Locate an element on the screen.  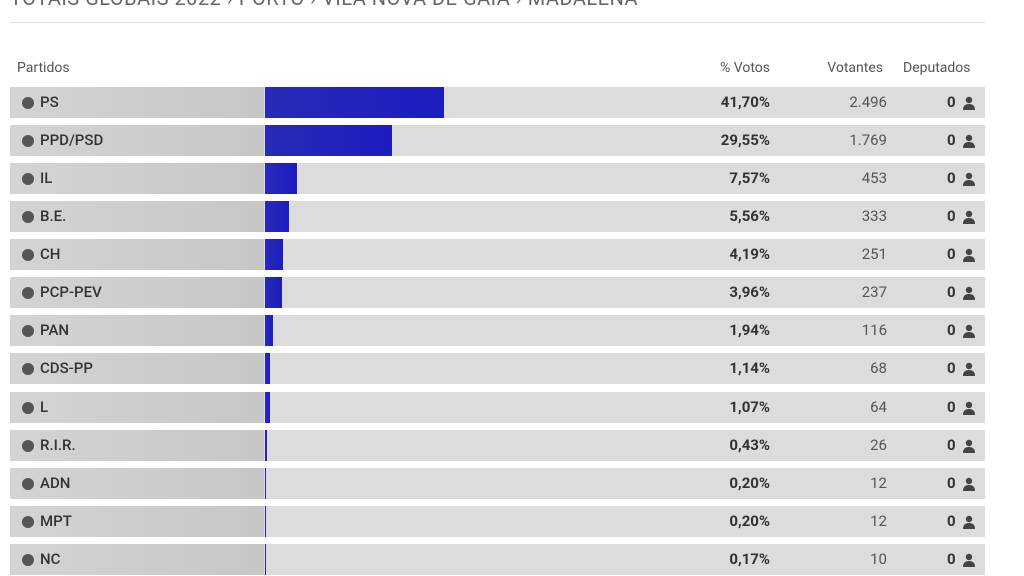
vote-count: 26 is located at coordinates (878, 444).